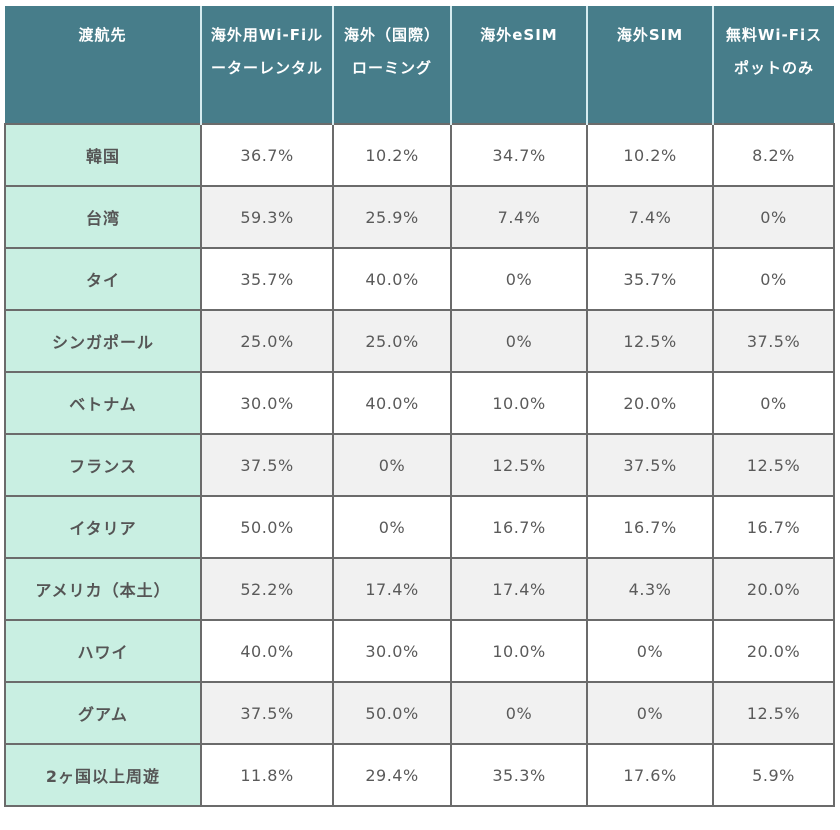  I want to click on header-destination: 渡航先, so click(103, 65).